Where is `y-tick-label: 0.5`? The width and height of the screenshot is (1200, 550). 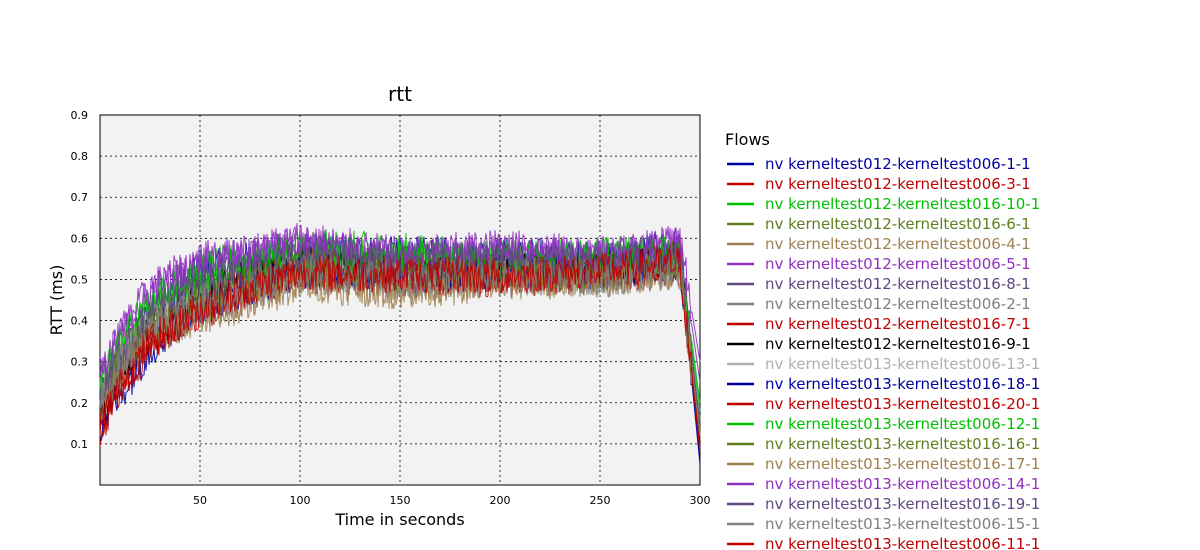 y-tick-label: 0.5 is located at coordinates (80, 279).